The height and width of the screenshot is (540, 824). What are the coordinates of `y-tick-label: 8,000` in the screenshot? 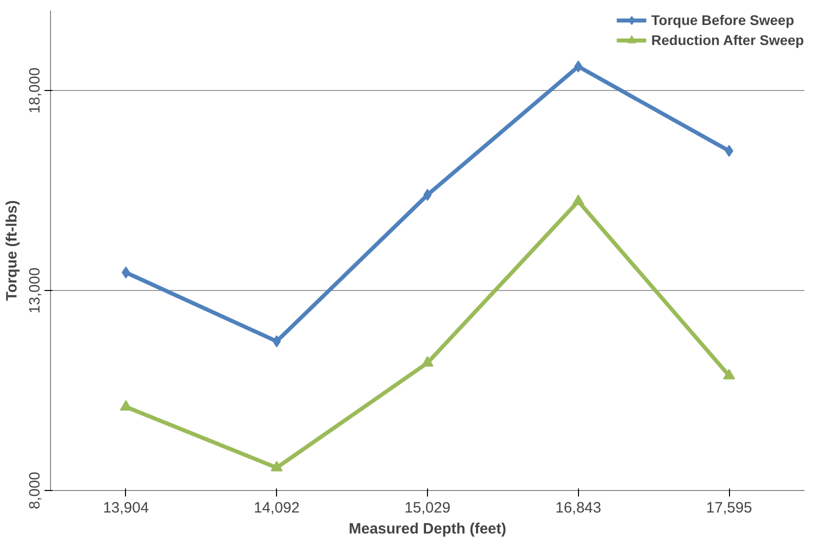 It's located at (35, 491).